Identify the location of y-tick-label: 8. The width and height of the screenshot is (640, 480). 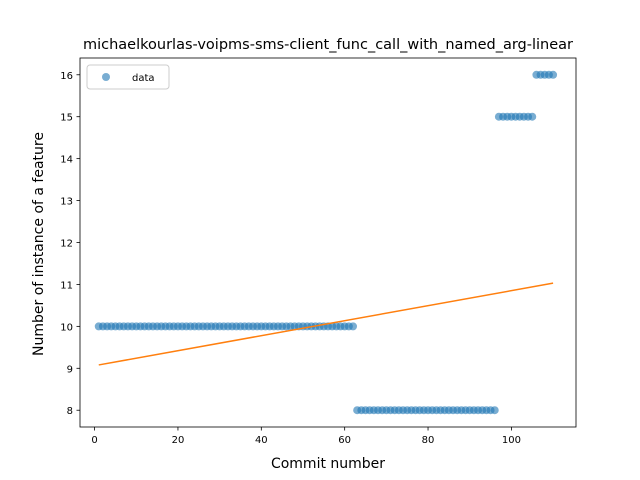
(70, 411).